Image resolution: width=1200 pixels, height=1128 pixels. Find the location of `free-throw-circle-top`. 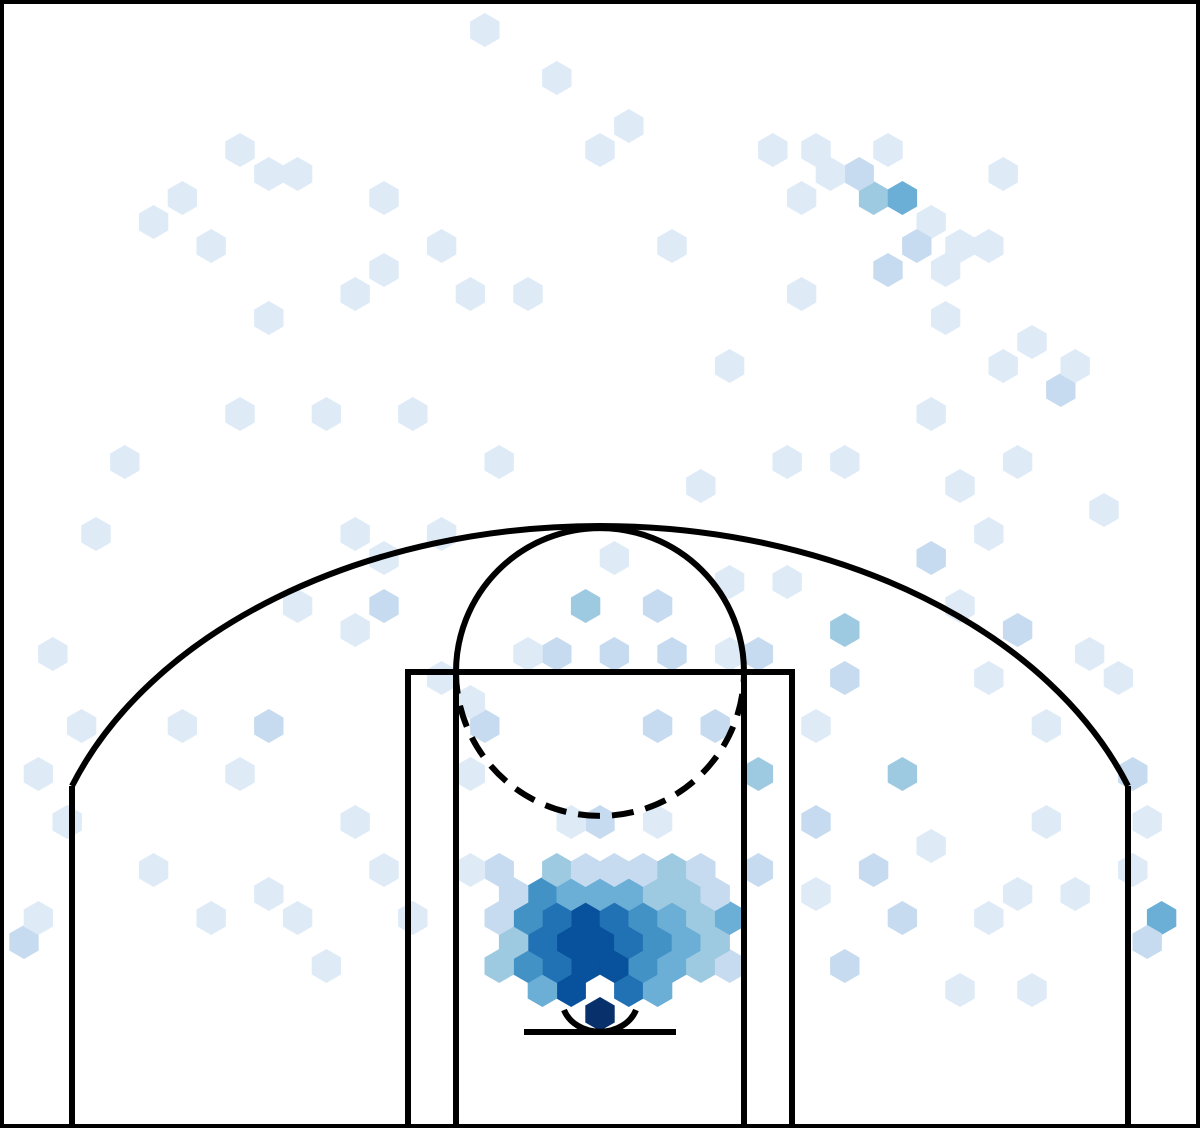

free-throw-circle-top is located at coordinates (600, 599).